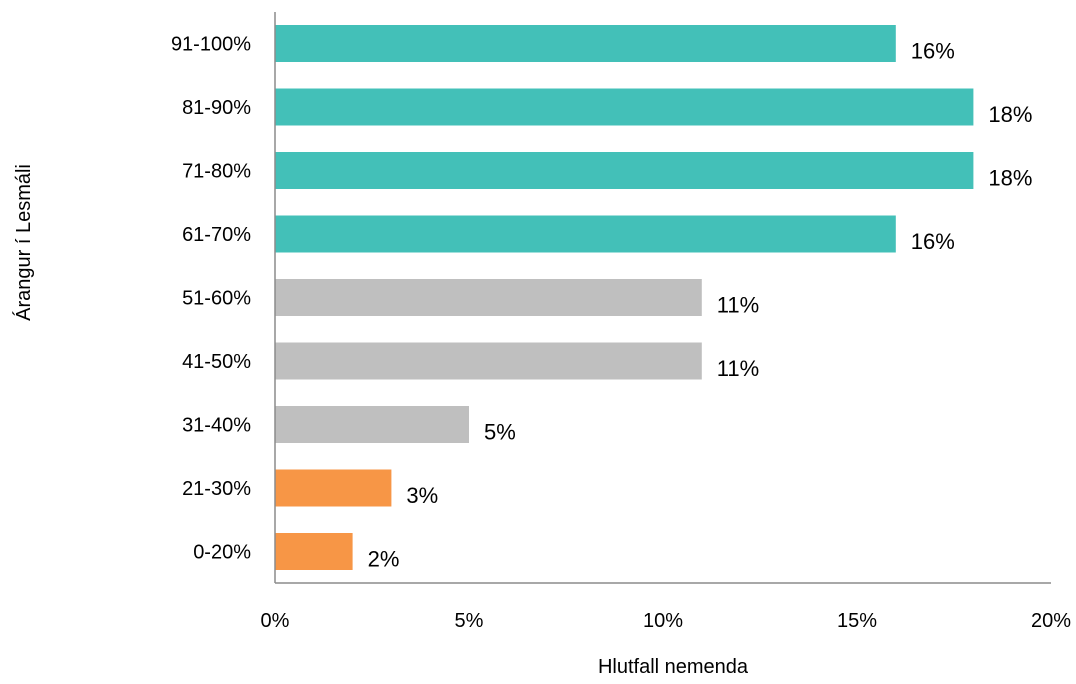 The image size is (1076, 684). What do you see at coordinates (673, 667) in the screenshot?
I see `x-axis-title: Hlutfall nemenda` at bounding box center [673, 667].